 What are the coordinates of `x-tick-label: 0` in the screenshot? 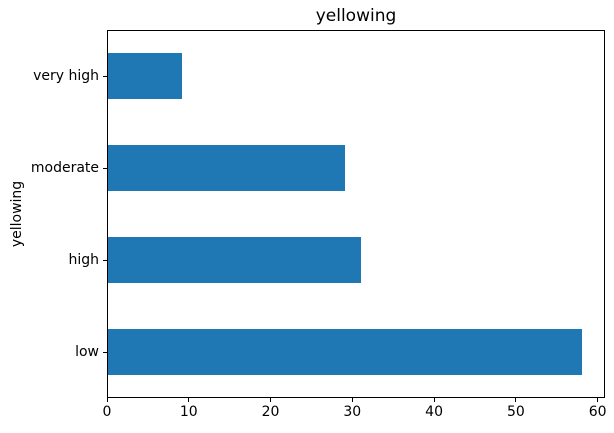 It's located at (107, 412).